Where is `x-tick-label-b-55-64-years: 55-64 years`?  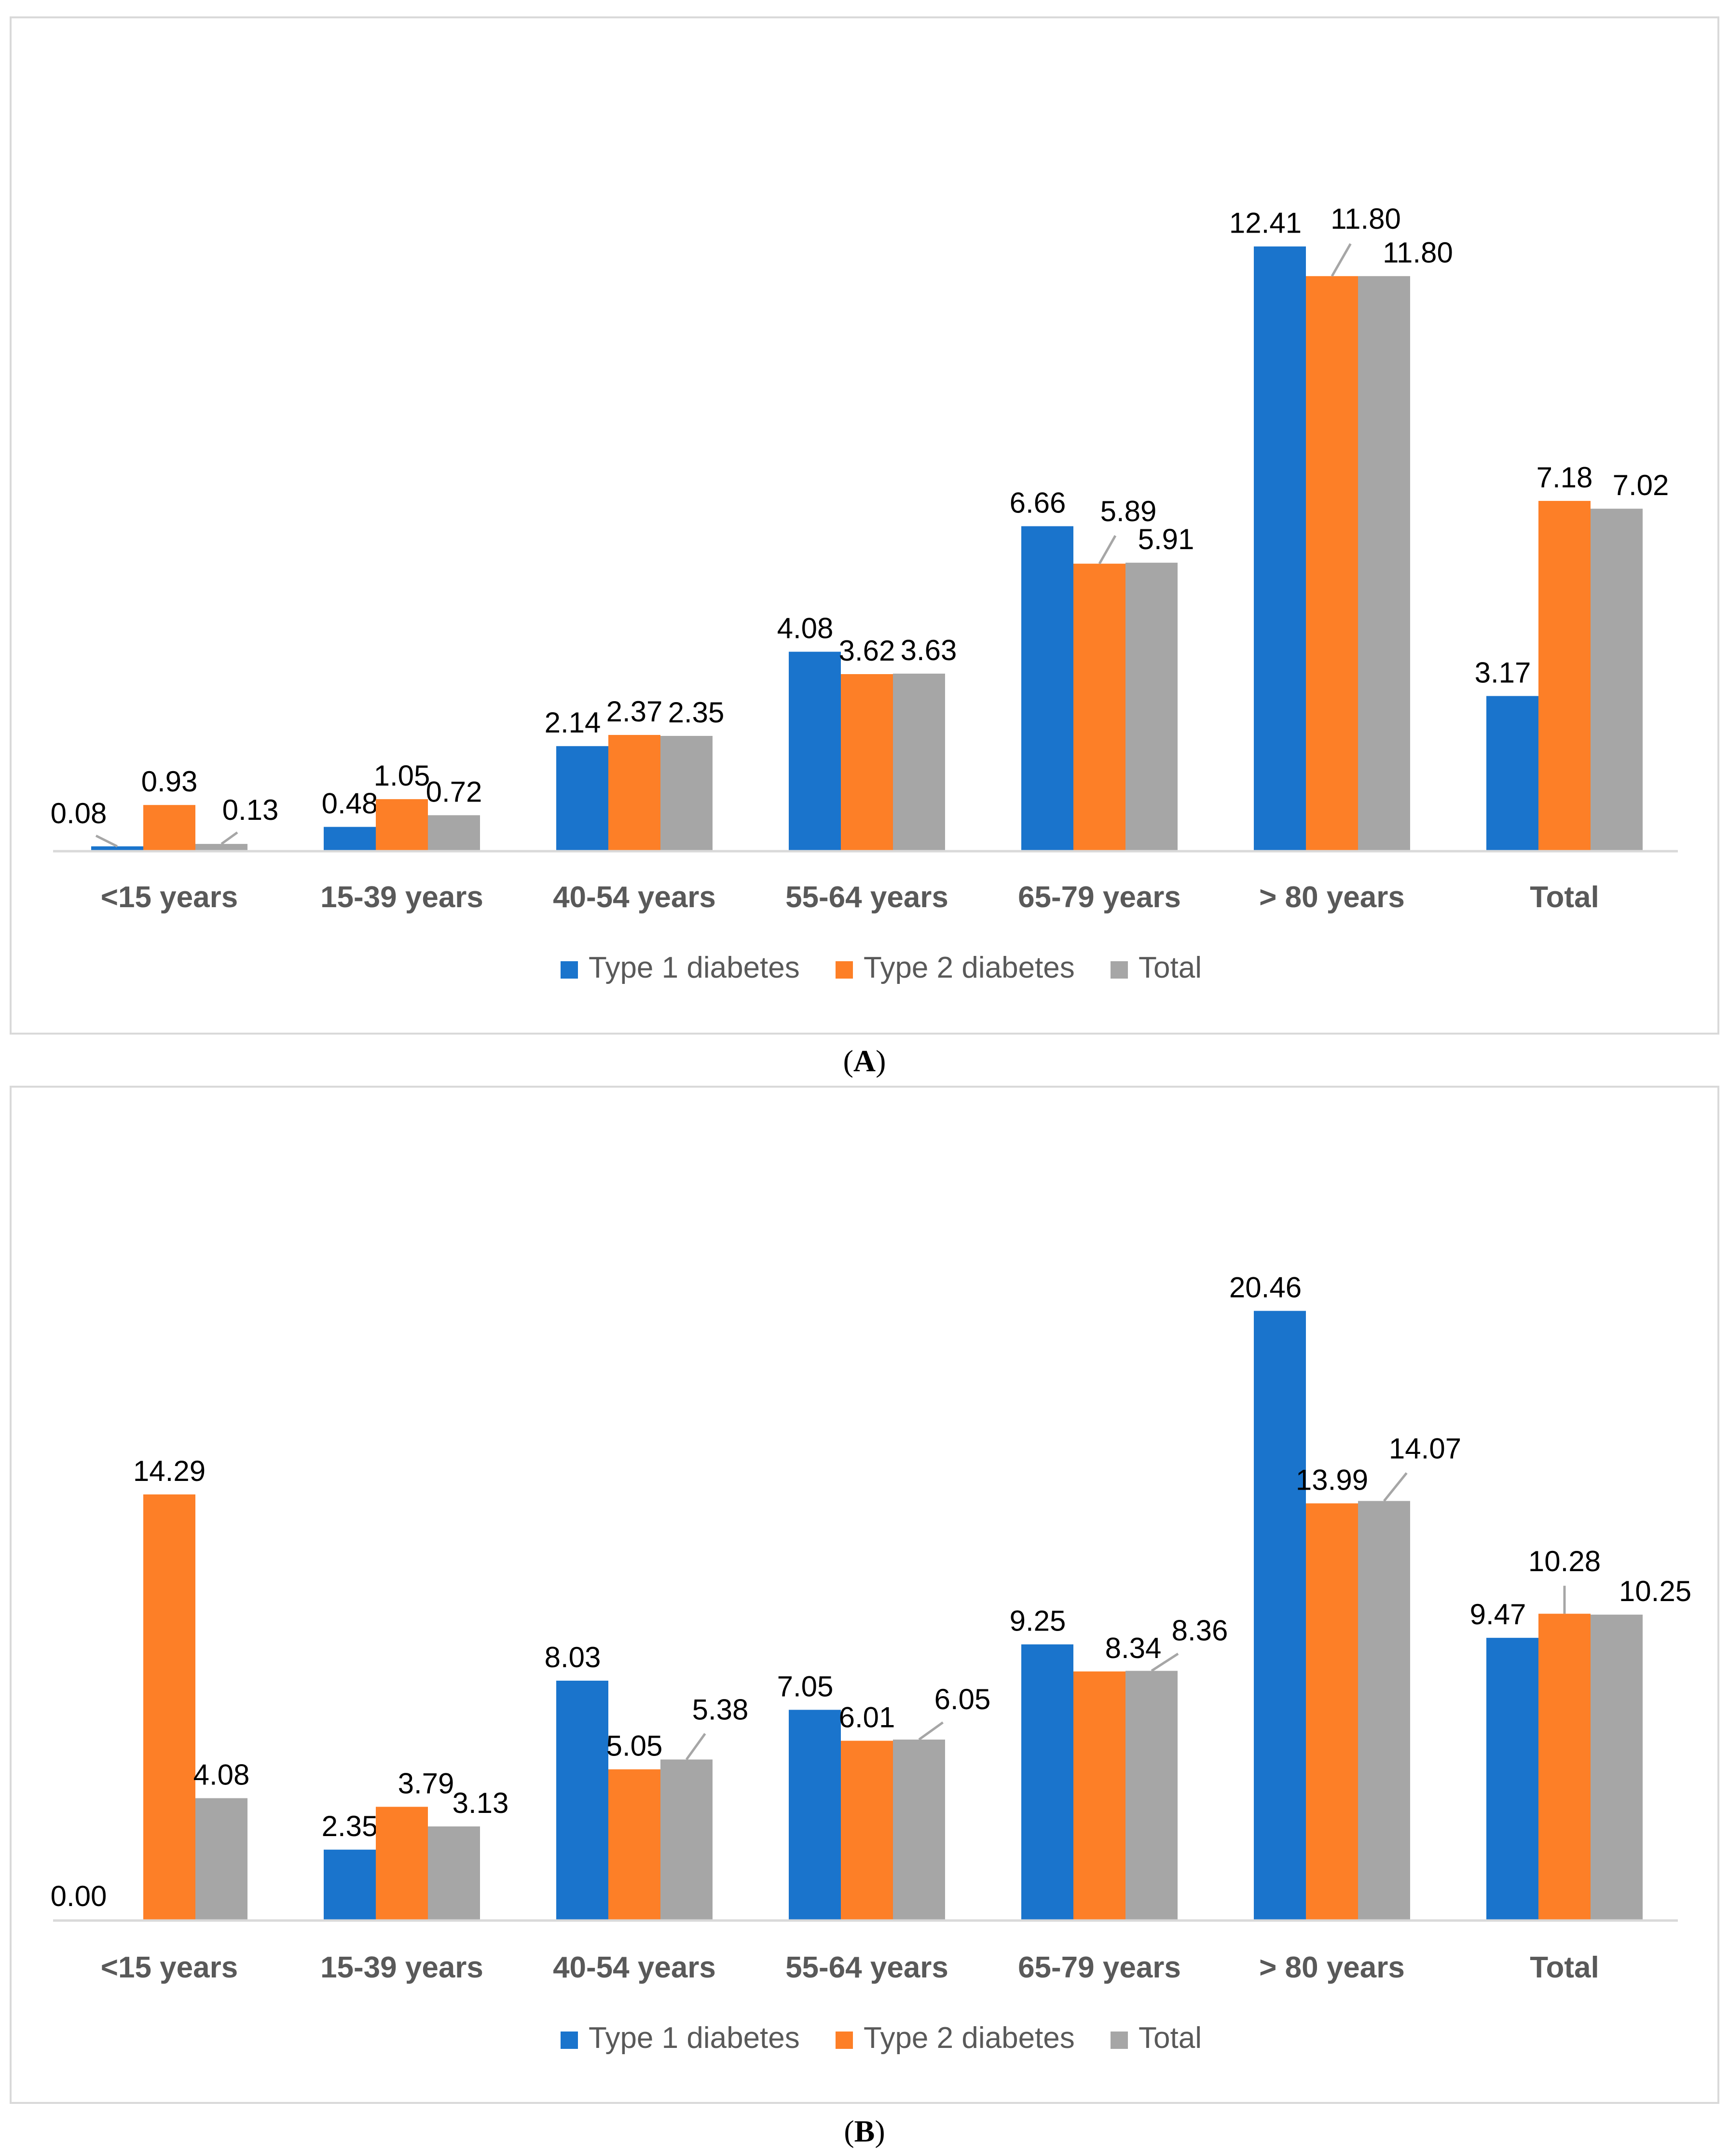
x-tick-label-b-55-64-years: 55-64 years is located at coordinates (866, 1967).